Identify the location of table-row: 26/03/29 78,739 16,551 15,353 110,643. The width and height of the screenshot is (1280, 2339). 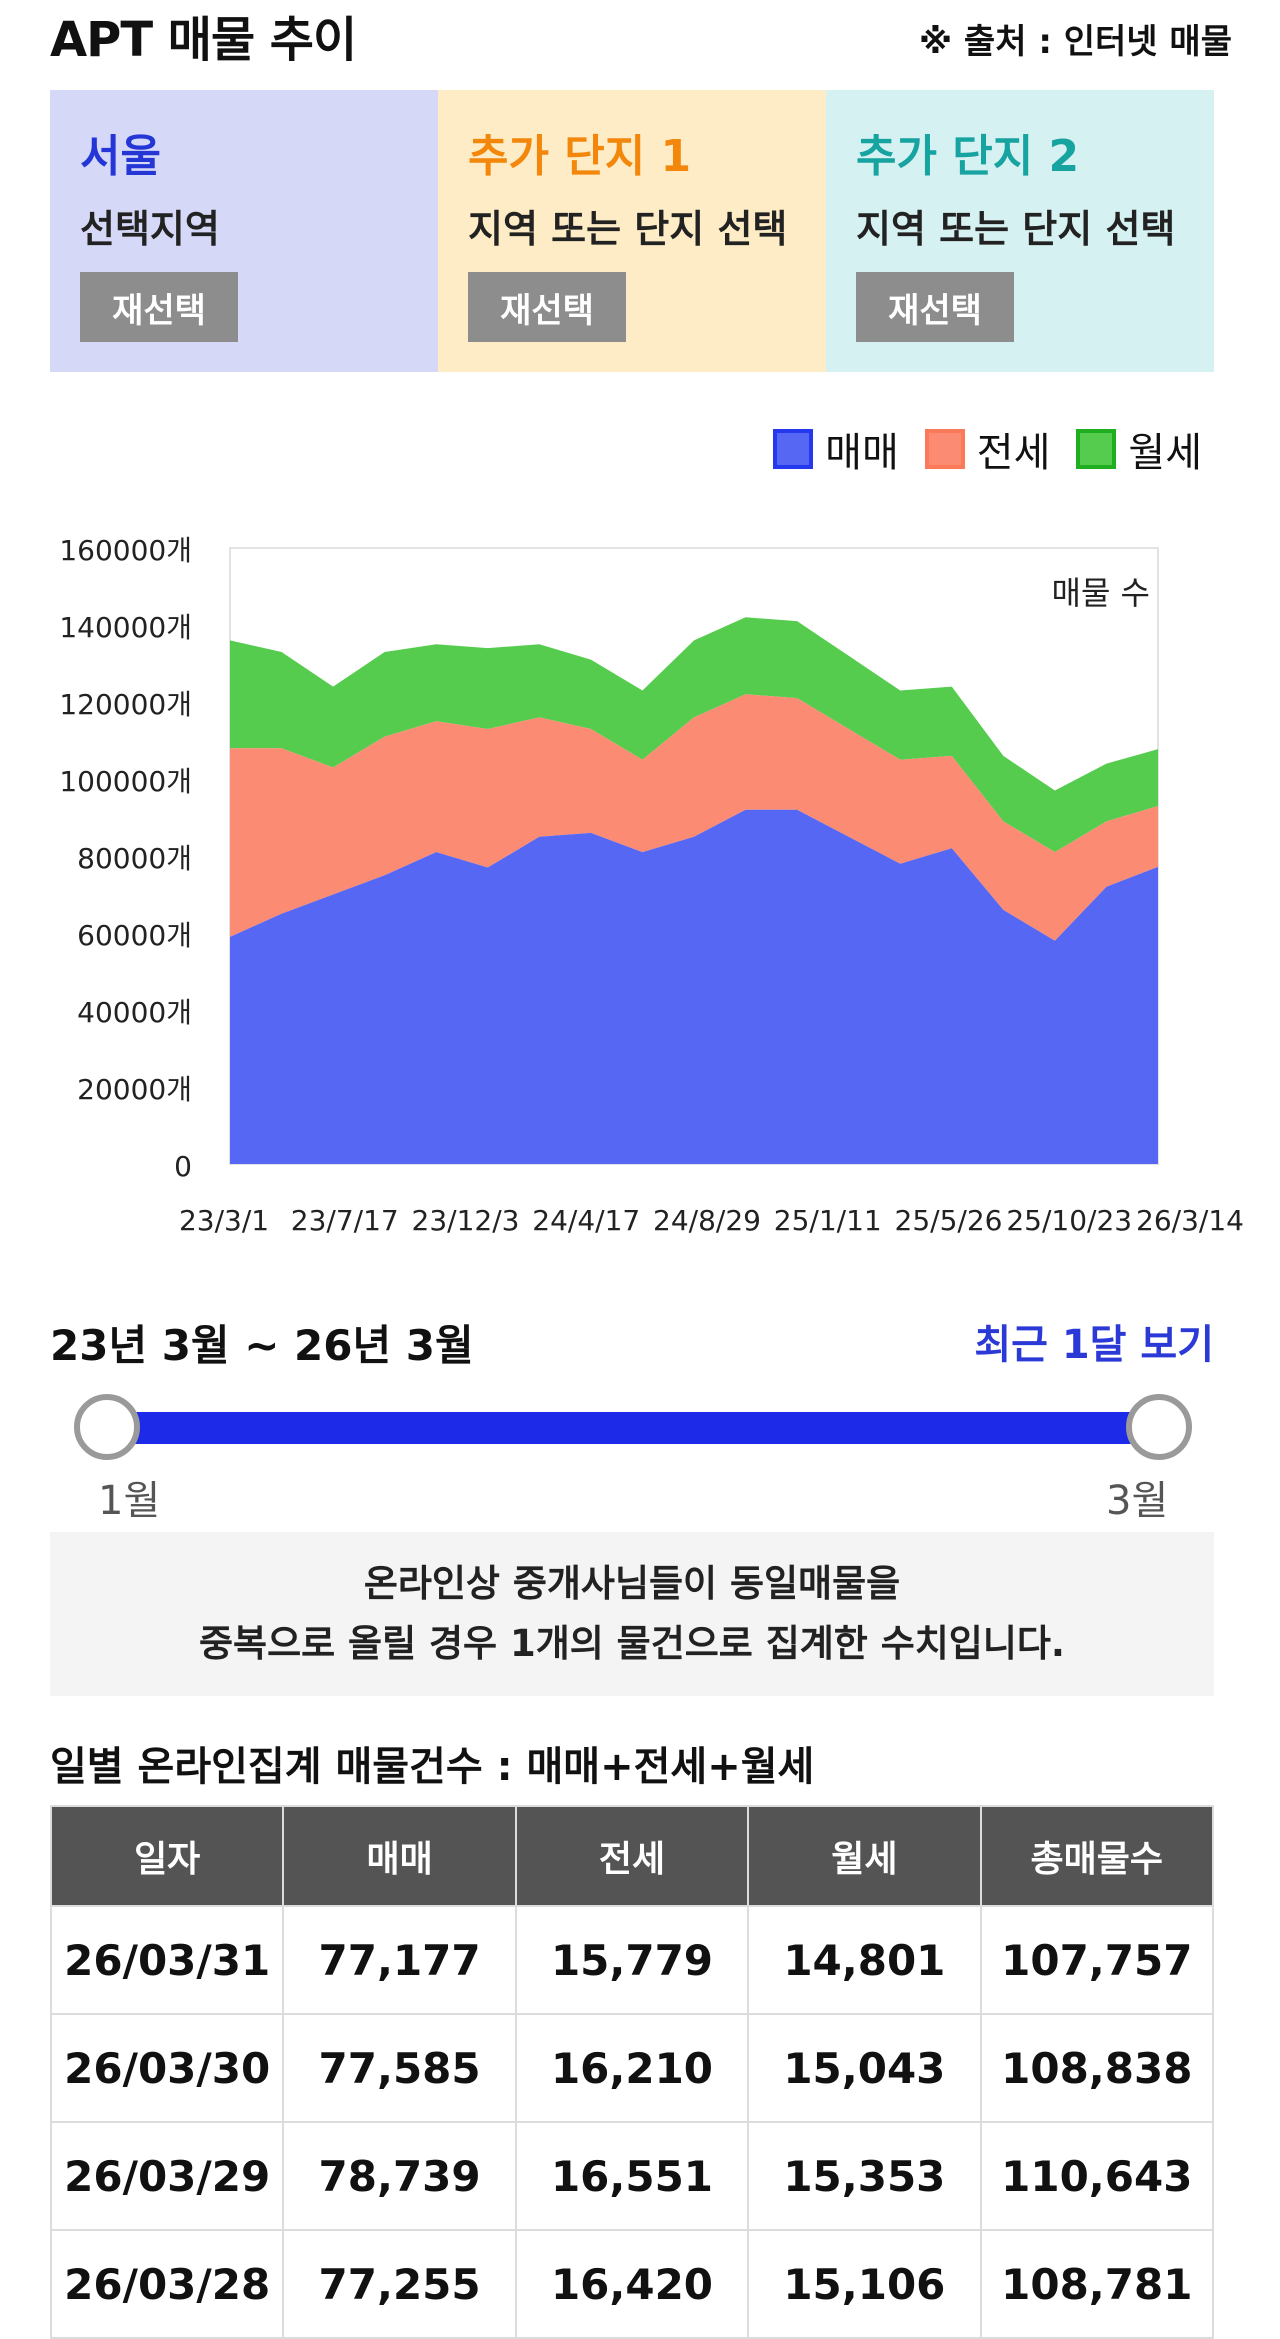
(632, 2176).